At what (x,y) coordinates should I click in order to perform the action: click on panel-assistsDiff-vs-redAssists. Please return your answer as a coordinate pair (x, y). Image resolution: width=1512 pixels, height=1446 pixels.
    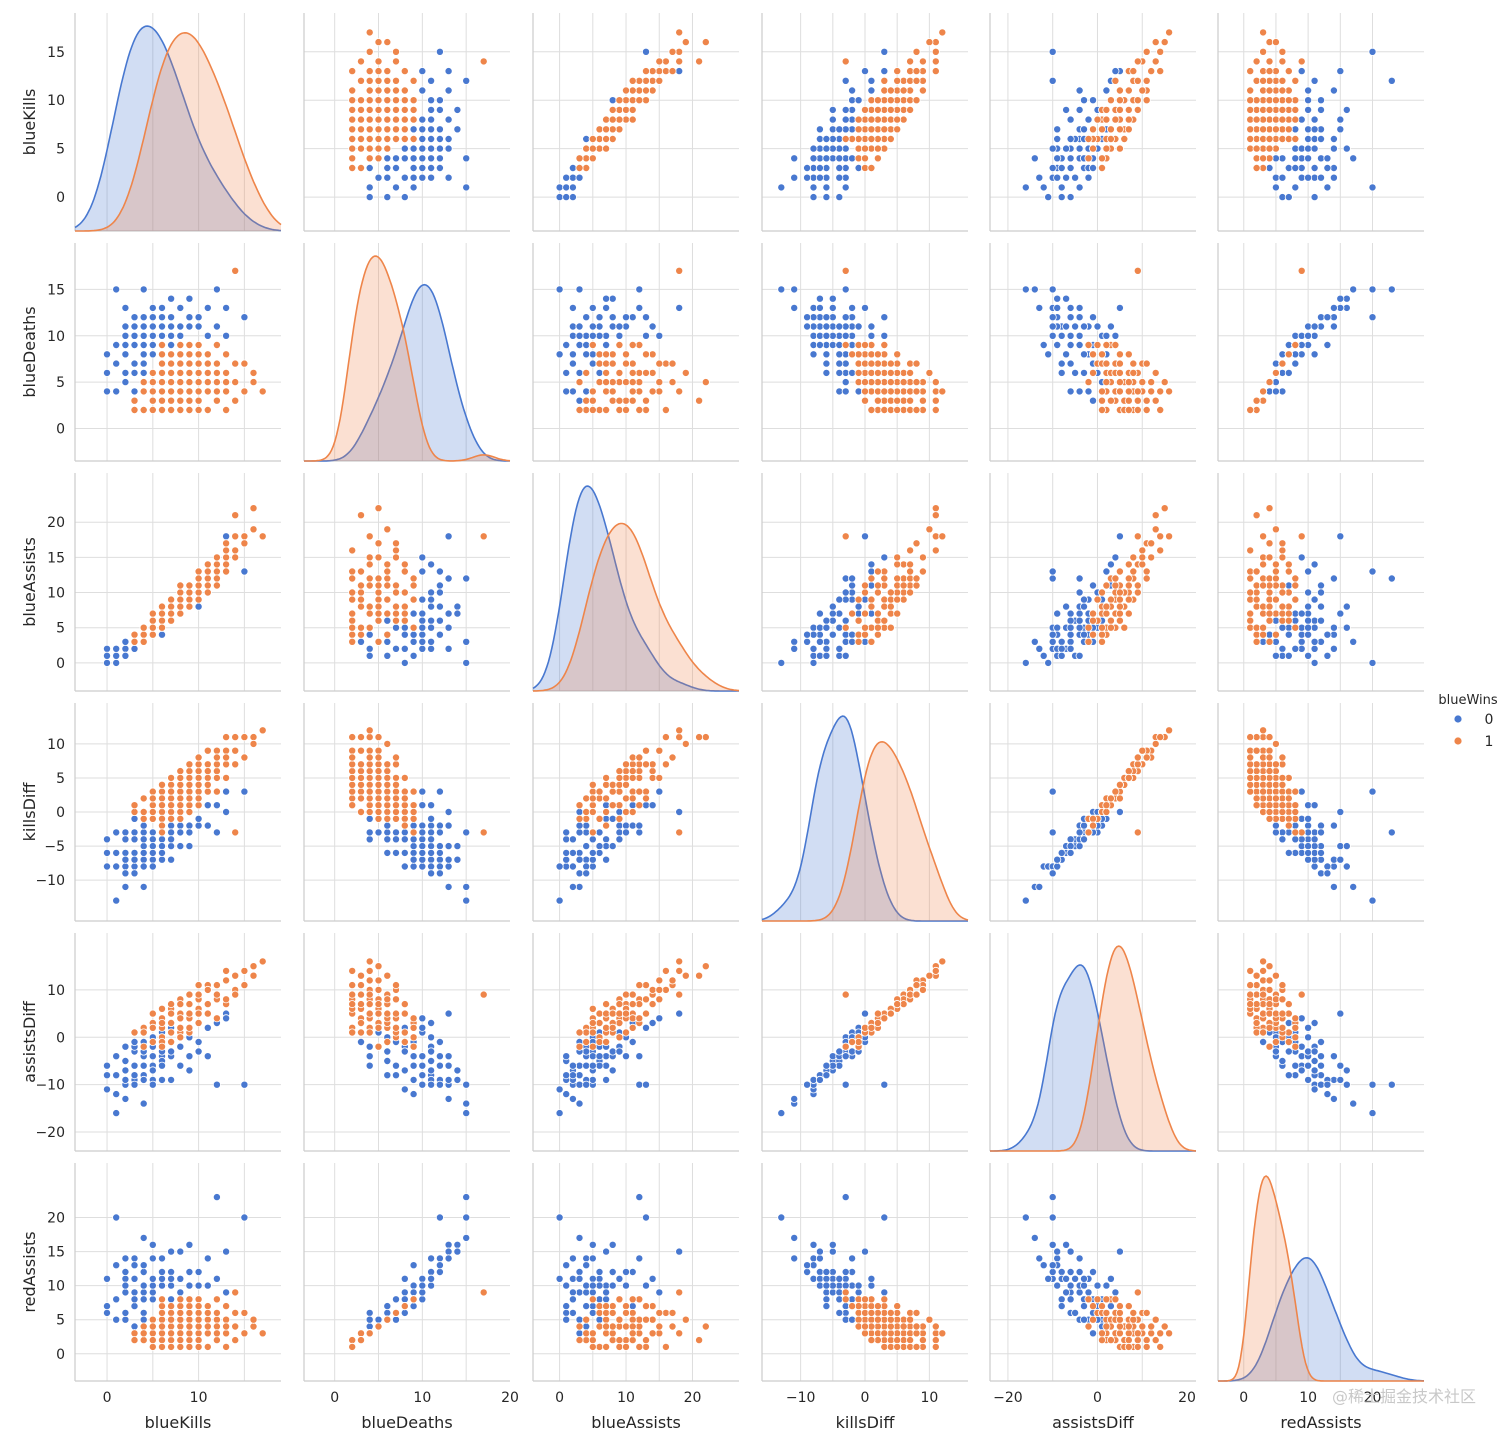
    Looking at the image, I should click on (1320, 1042).